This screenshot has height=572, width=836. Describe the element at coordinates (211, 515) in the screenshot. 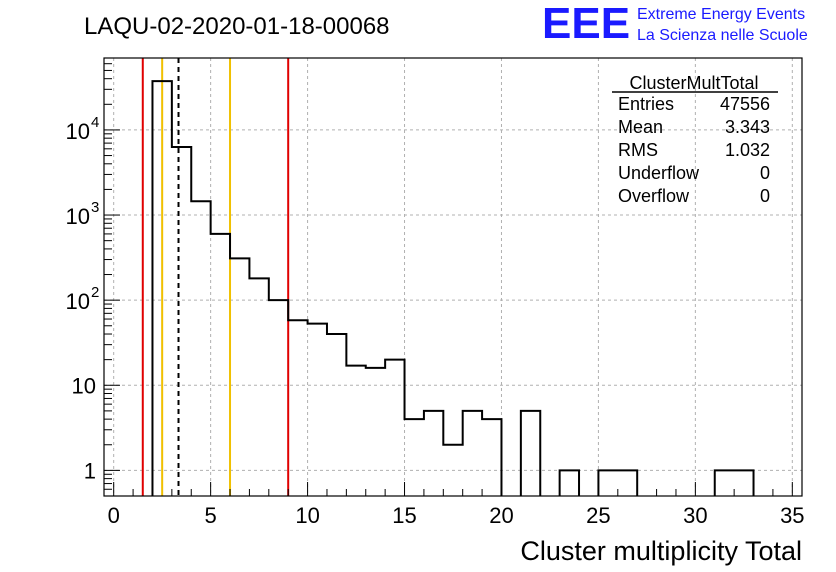

I see `x-tick-label: 5` at that location.